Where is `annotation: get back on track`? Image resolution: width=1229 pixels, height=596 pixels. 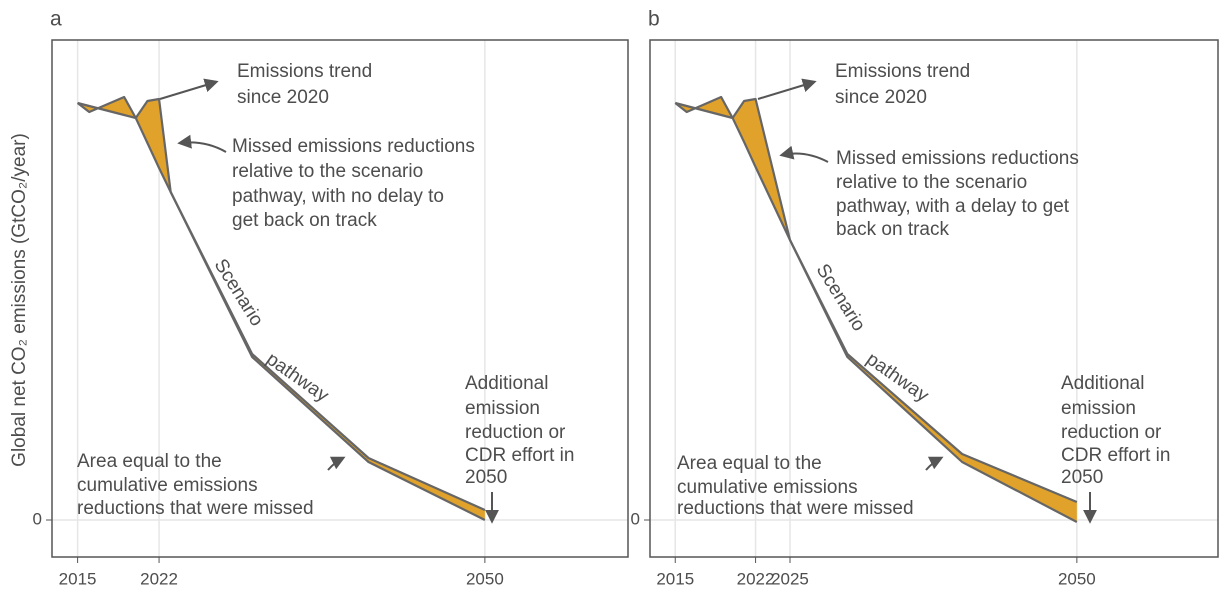 annotation: get back on track is located at coordinates (304, 220).